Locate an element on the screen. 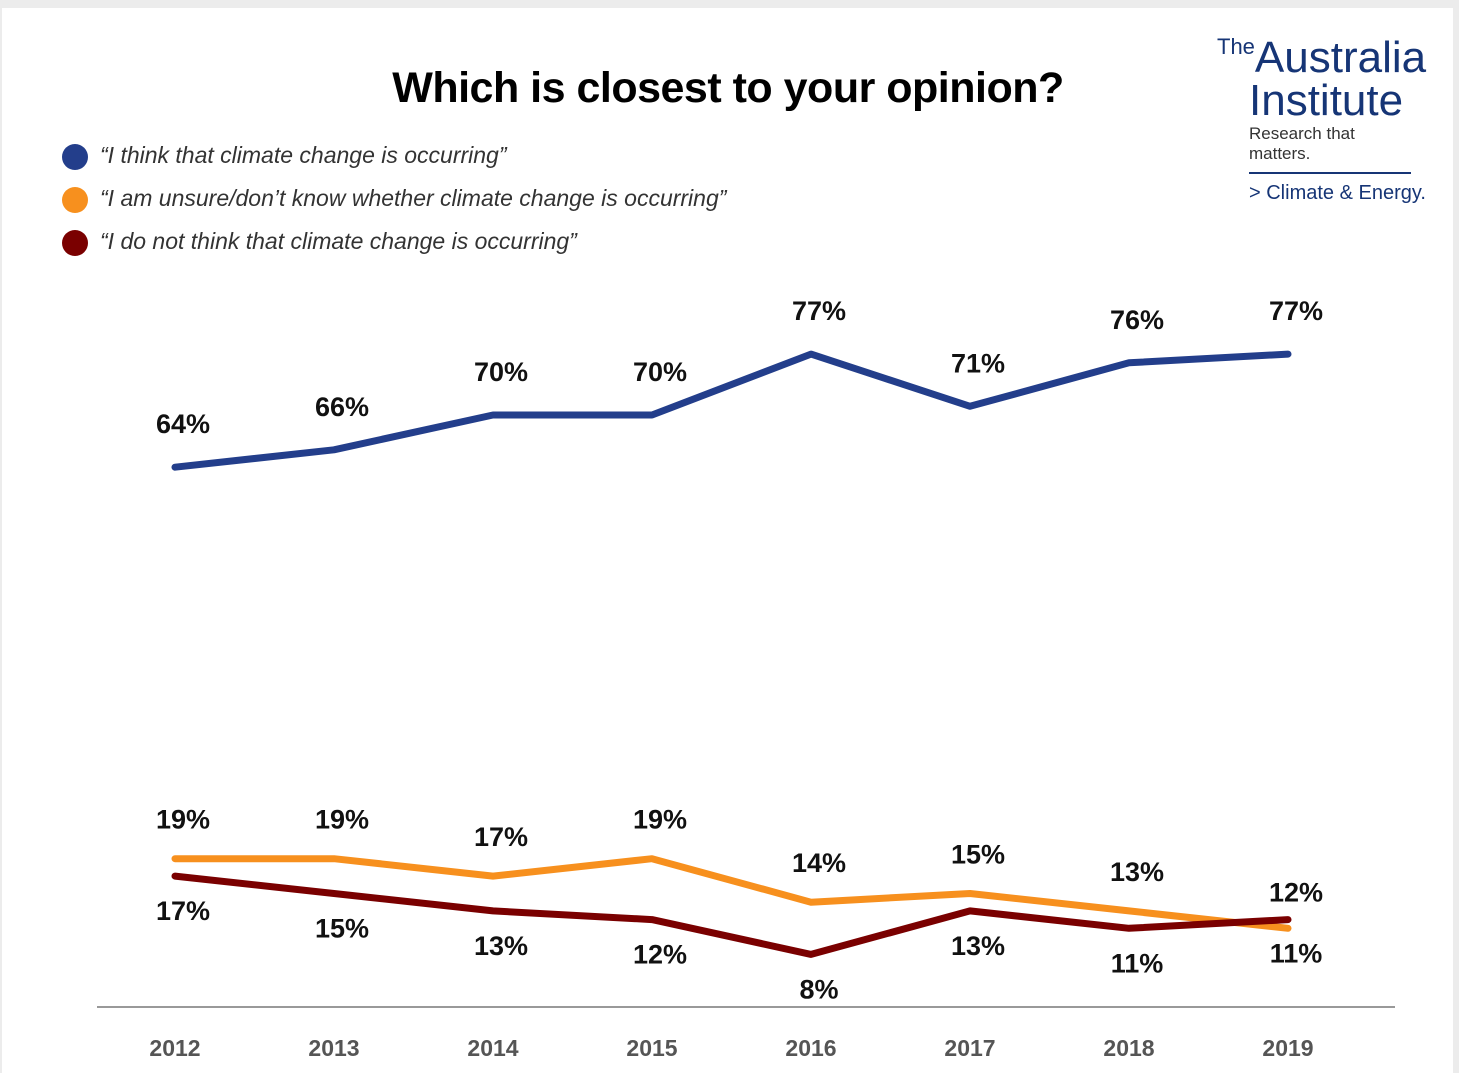 The width and height of the screenshot is (1459, 1073). data-label-not-occurring-2016: 8% is located at coordinates (818, 989).